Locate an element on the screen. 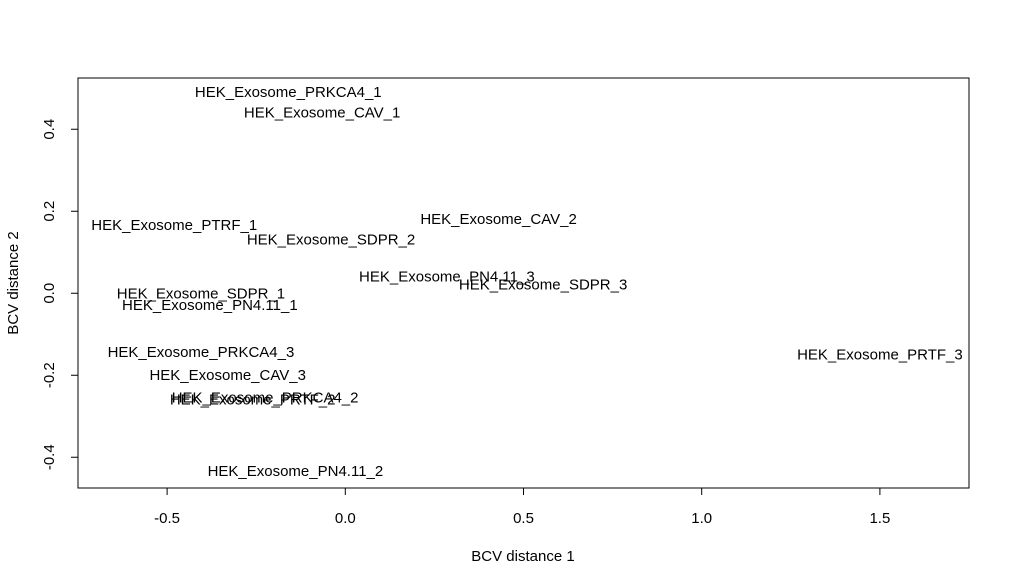  y-axis: -0.4 -0.2 0.0 0.2 0.4 is located at coordinates (60, 294).